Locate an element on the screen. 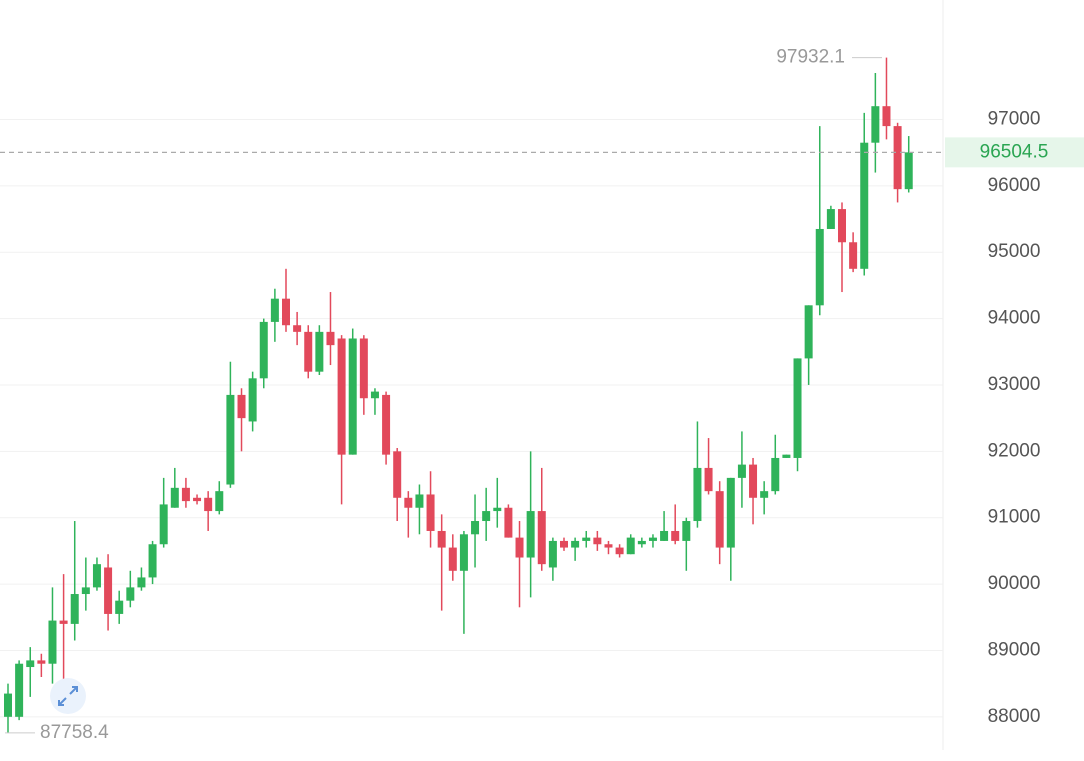 This screenshot has width=1084, height=761. y-tick-label: 89000 is located at coordinates (1014, 649).